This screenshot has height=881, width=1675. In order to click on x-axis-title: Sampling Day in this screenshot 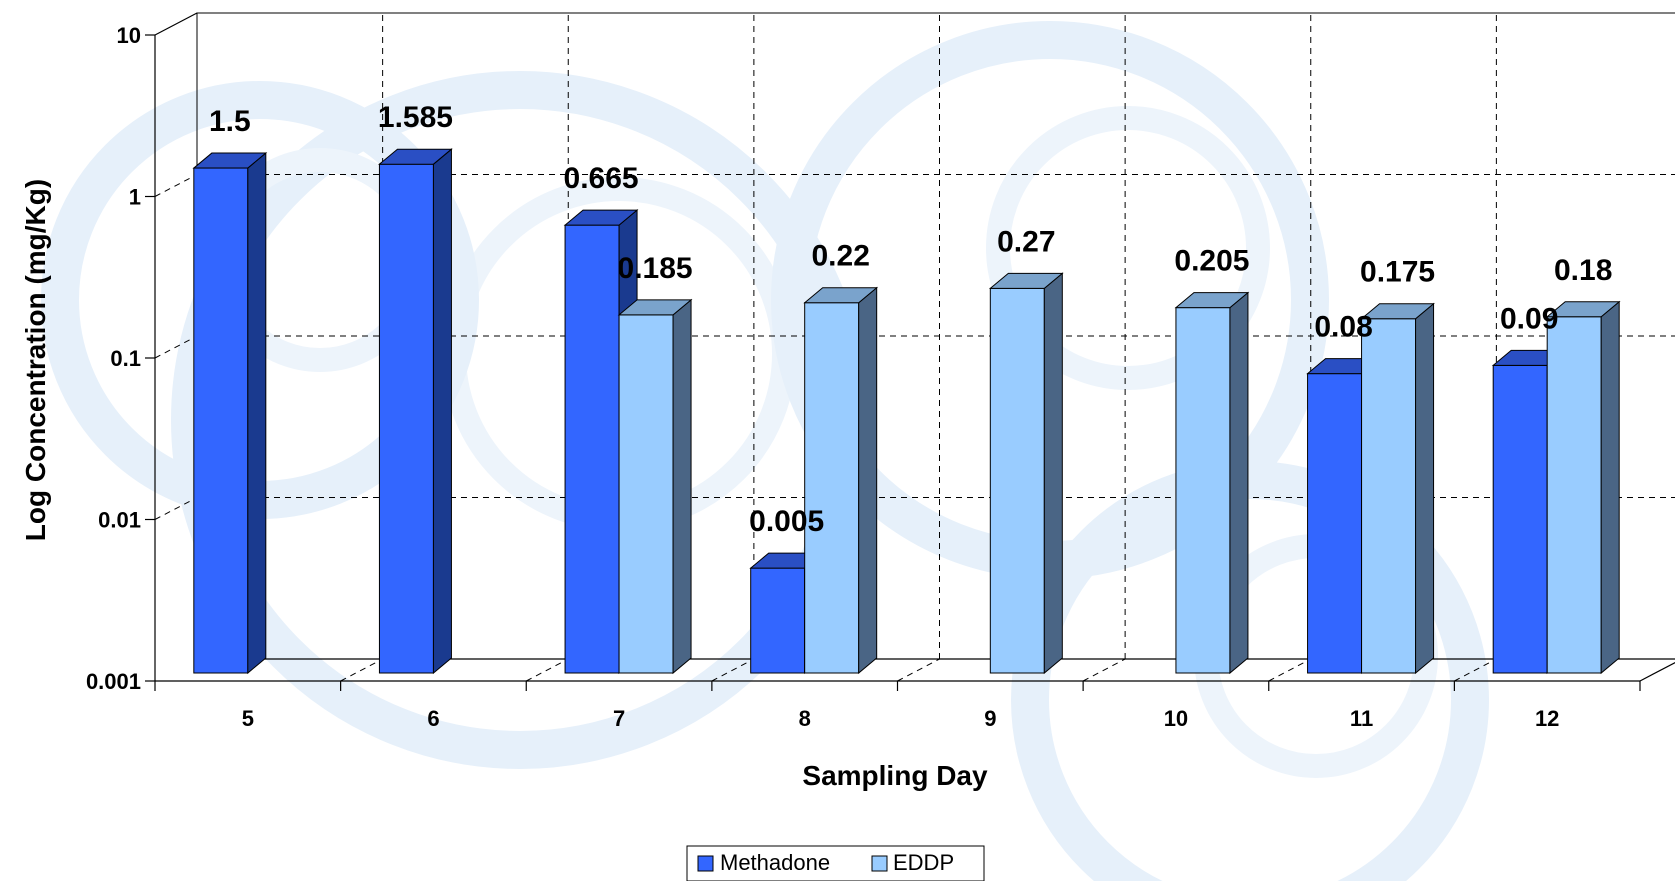, I will do `click(895, 775)`.